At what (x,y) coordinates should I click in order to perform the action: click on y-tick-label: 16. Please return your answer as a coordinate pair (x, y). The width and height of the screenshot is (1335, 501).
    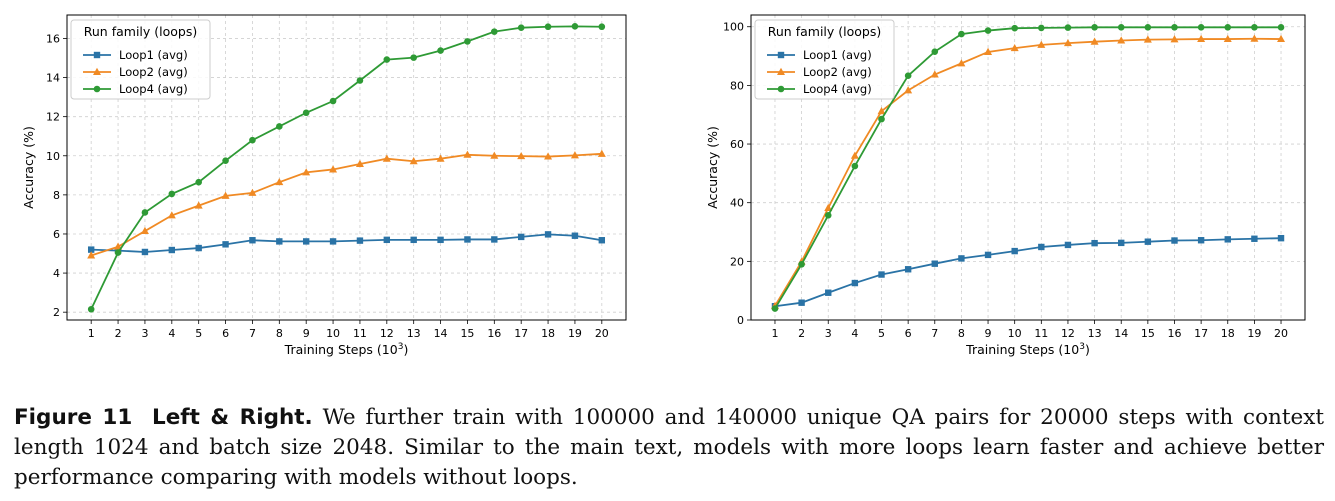
    Looking at the image, I should click on (53, 38).